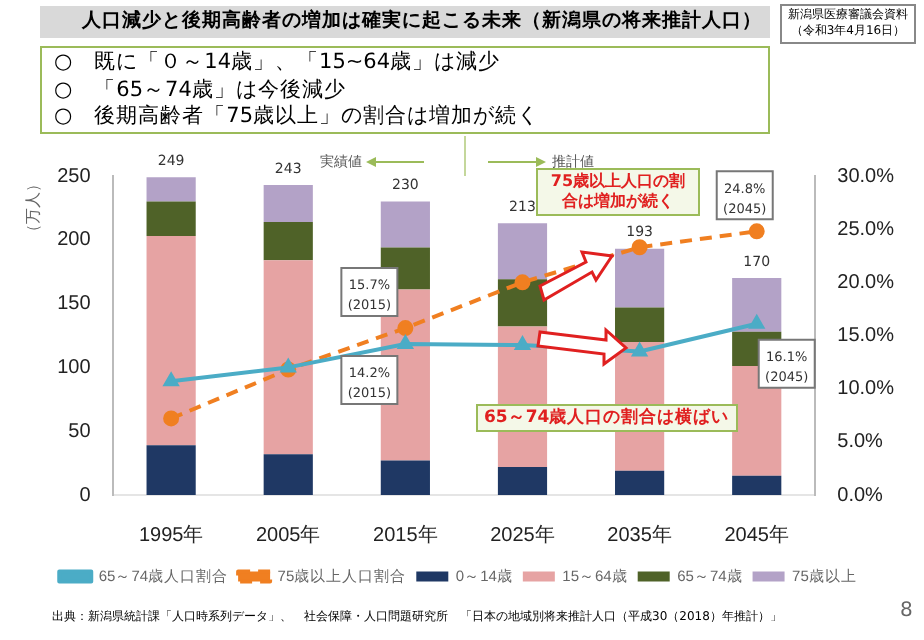  I want to click on chart-title: 人口減少と後期高齢者の増加は確実に起こる未来（新潟県の将来推計人口）, so click(405, 22).